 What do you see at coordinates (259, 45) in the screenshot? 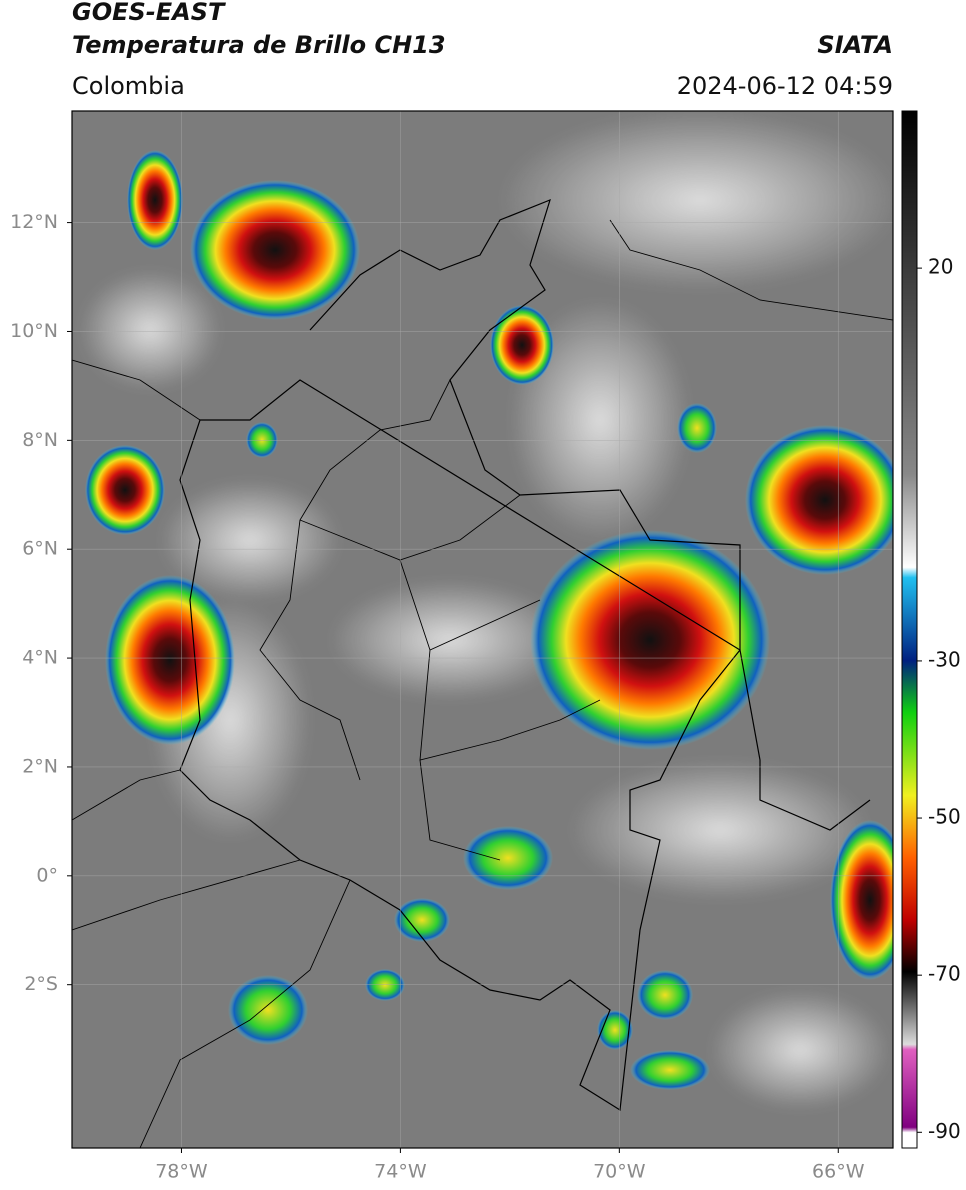
I see `title: Temperatura de Brillo CH13` at bounding box center [259, 45].